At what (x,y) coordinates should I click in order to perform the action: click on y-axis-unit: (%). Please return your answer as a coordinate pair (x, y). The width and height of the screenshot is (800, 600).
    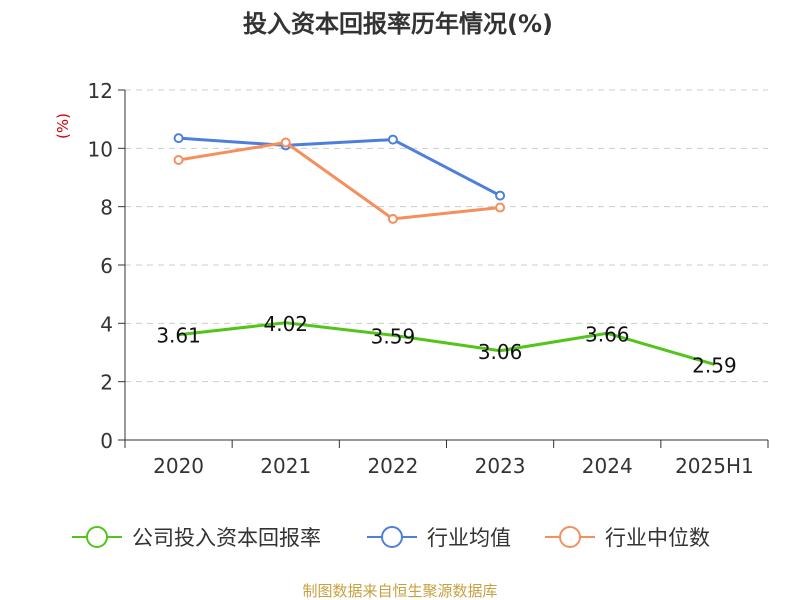
    Looking at the image, I should click on (63, 126).